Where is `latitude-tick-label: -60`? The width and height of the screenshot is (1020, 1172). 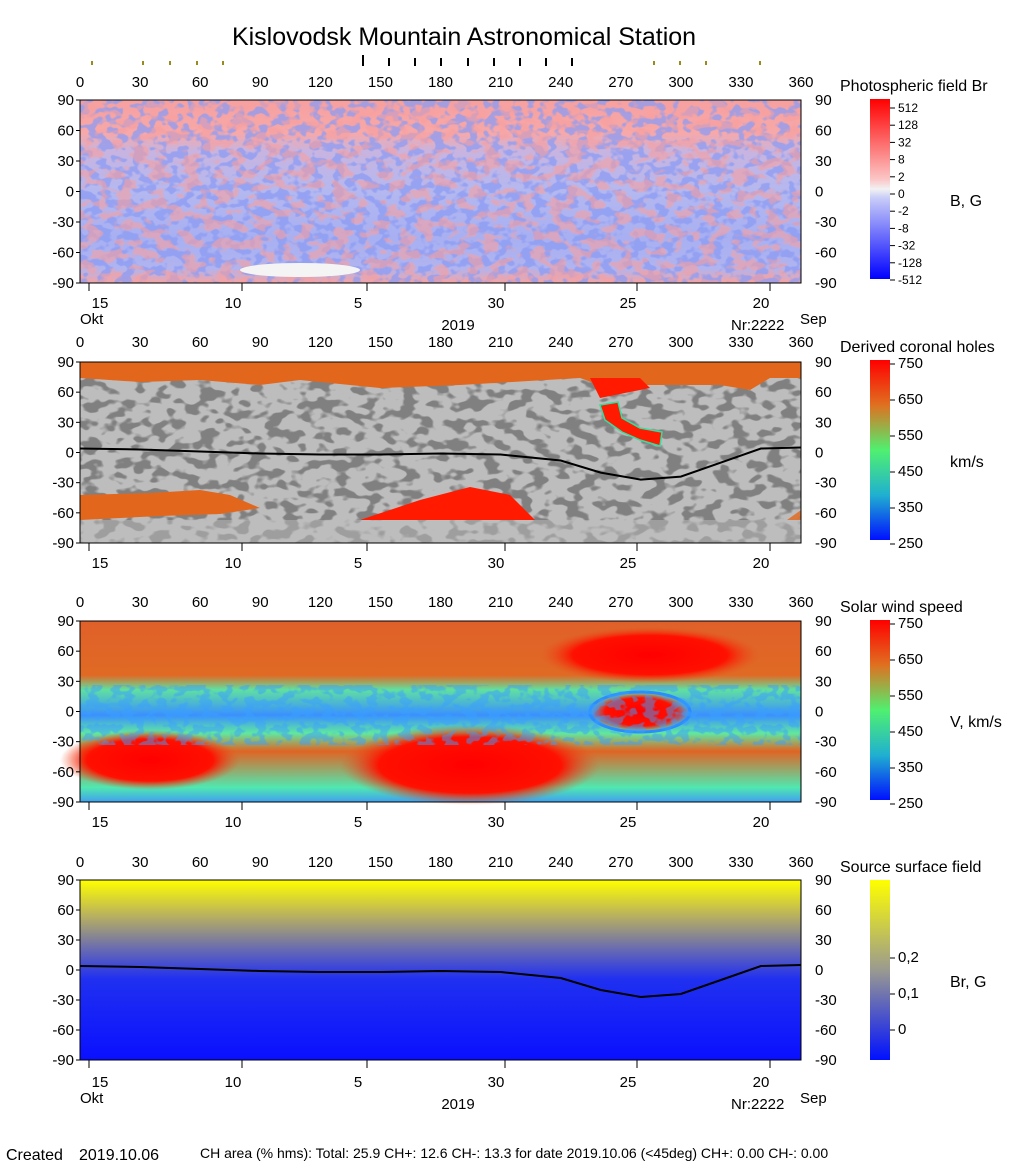 latitude-tick-label: -60 is located at coordinates (63, 772).